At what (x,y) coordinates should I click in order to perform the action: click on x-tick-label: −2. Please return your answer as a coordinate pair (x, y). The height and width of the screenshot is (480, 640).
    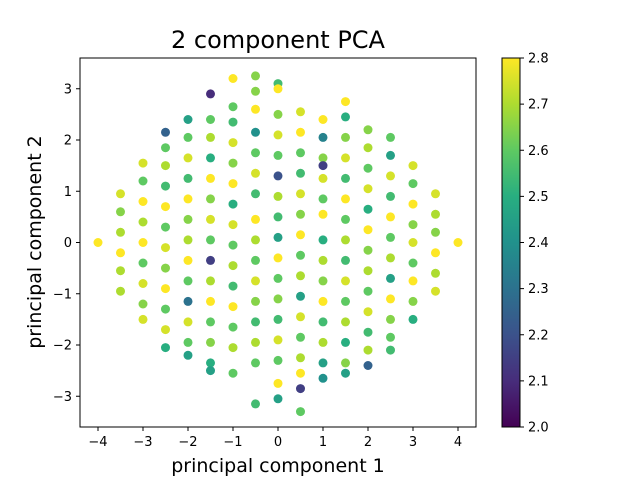
    Looking at the image, I should click on (187, 442).